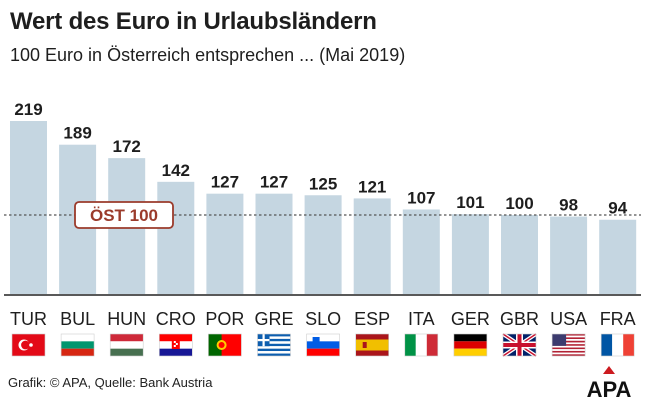 The image size is (645, 407). I want to click on reference-box, so click(124, 215).